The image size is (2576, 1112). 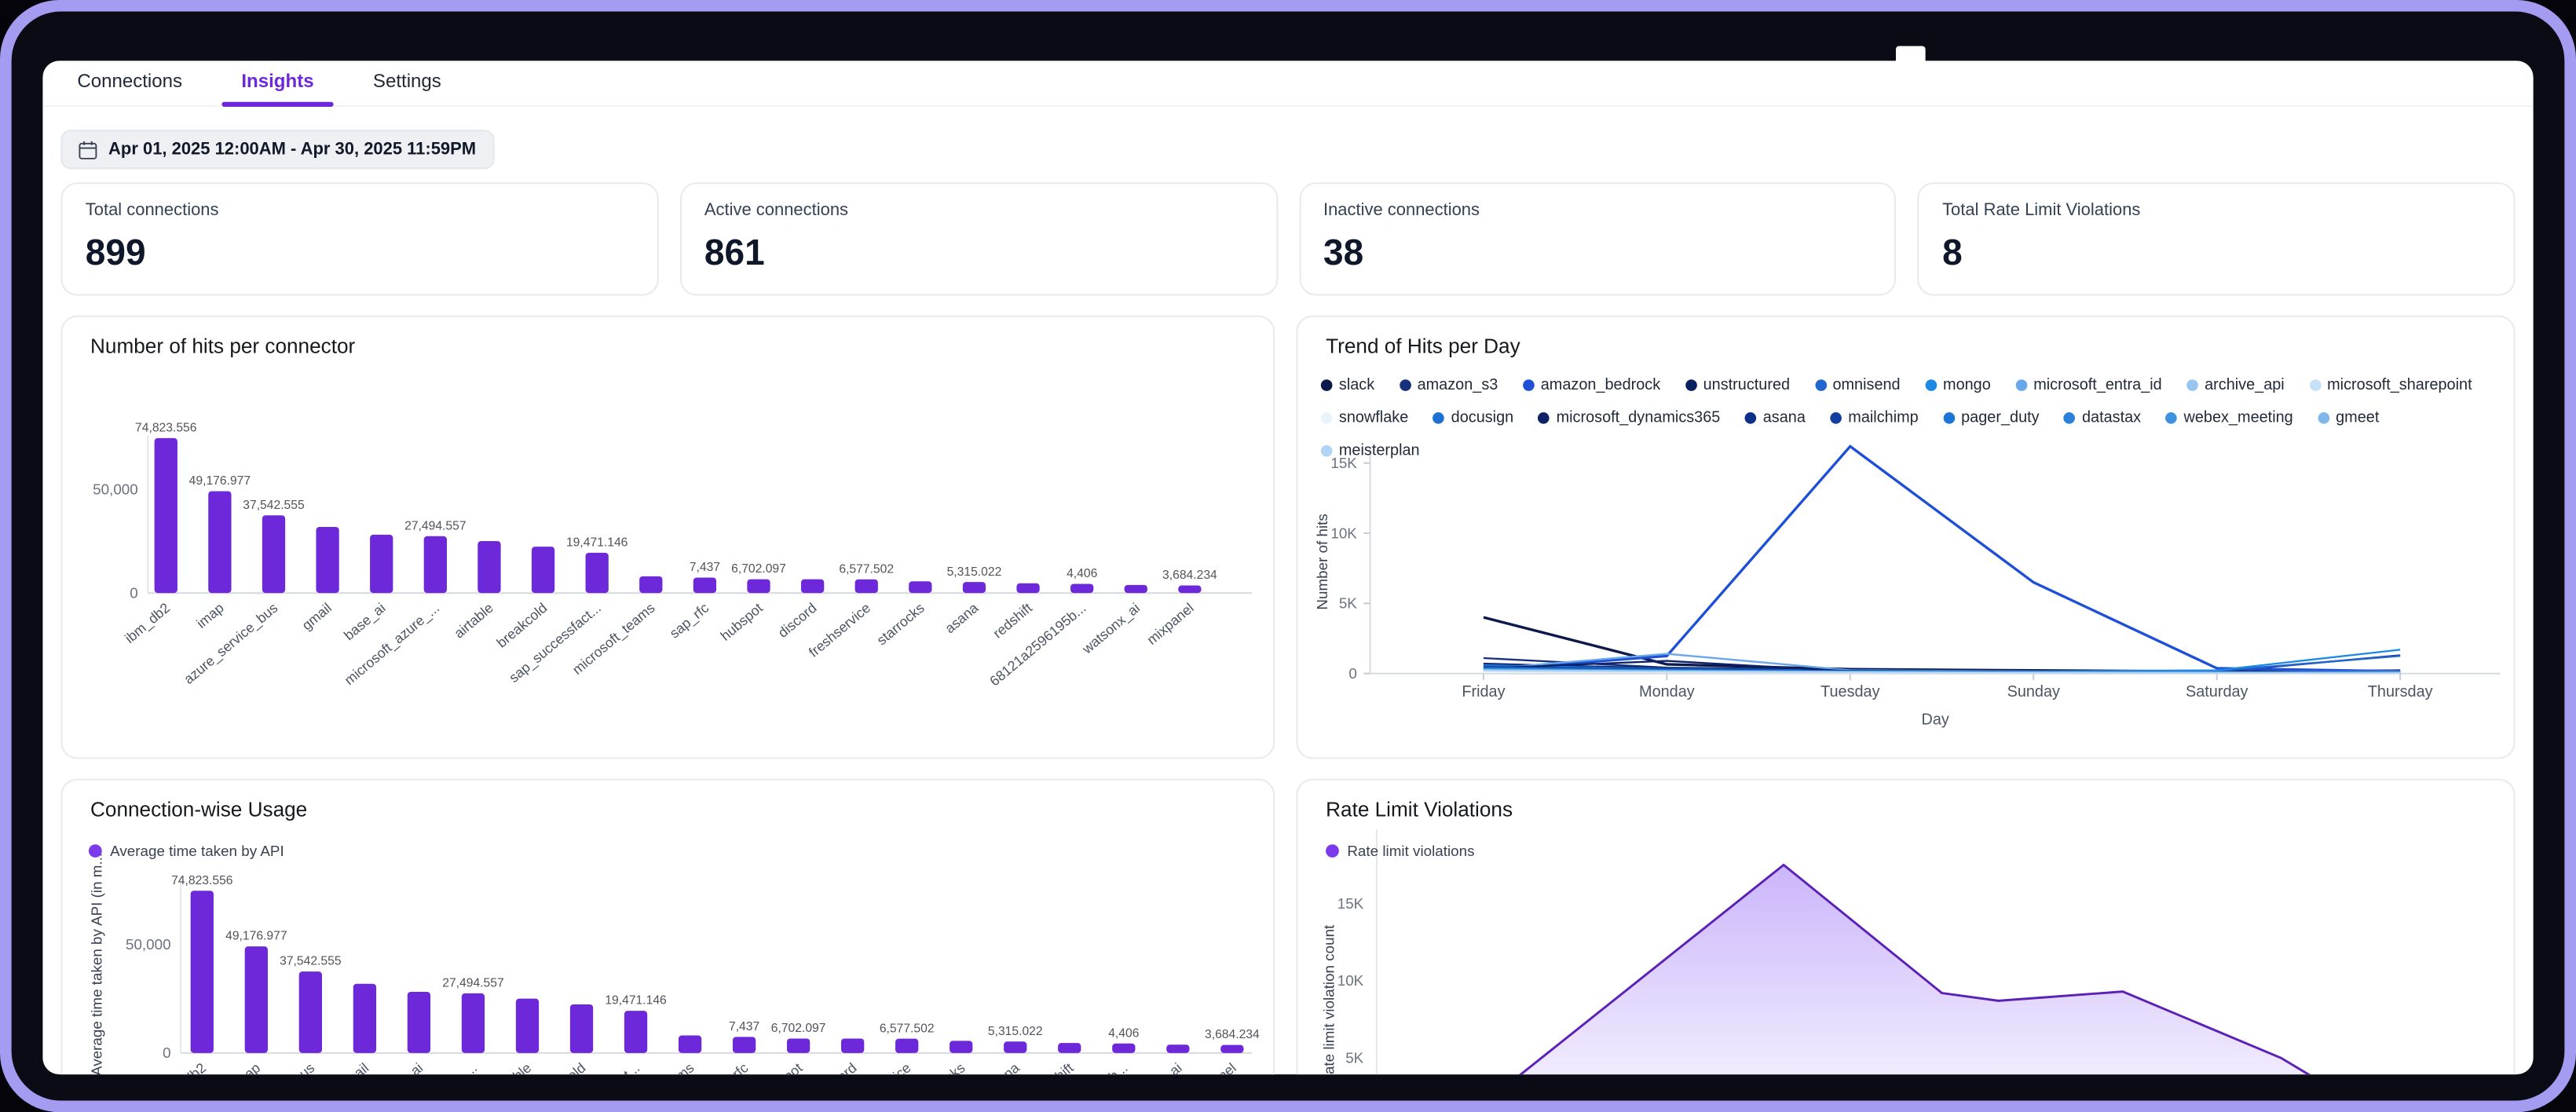 I want to click on stat-label: Total Rate Limit Violations, so click(x=2041, y=210).